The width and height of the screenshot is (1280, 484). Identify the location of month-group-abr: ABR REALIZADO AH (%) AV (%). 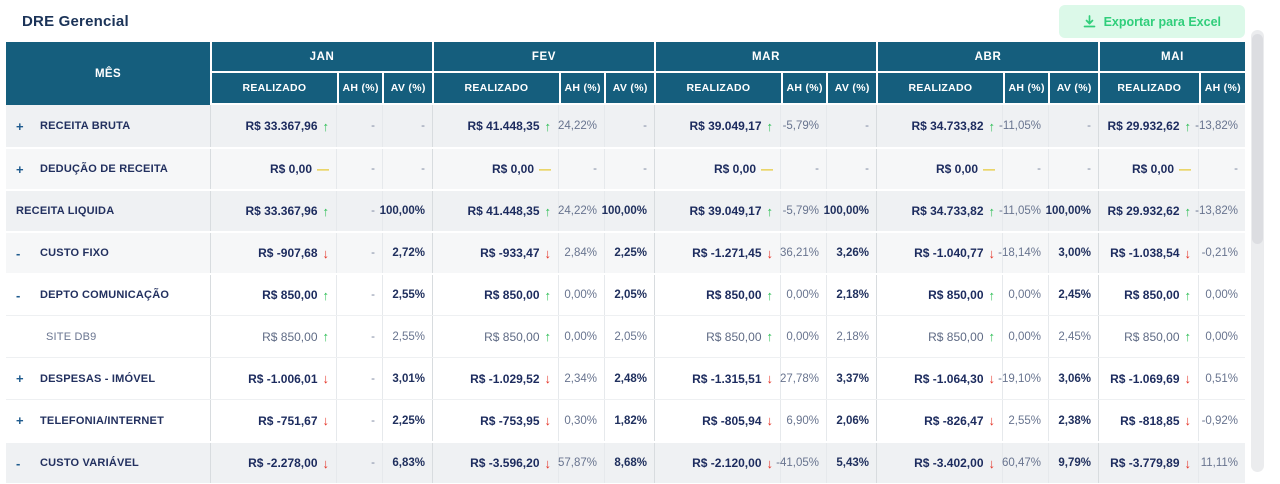
(987, 73).